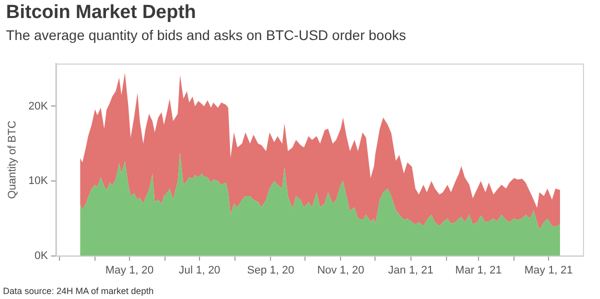  Describe the element at coordinates (270, 270) in the screenshot. I see `x-tick-label: Sep 1, 20` at that location.